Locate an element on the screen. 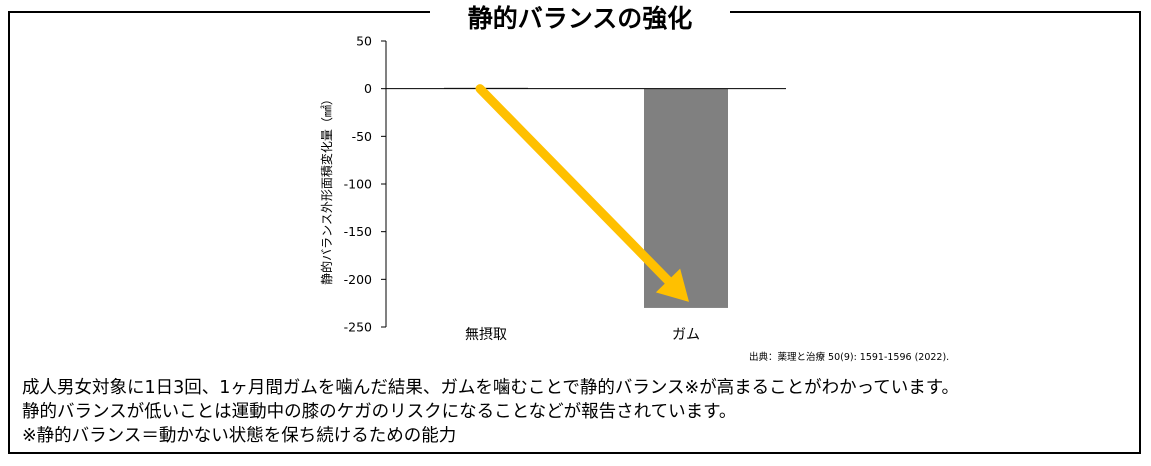 Image resolution: width=1151 pixels, height=466 pixels. x-axis-labels: 無摂取 ガム is located at coordinates (582, 335).